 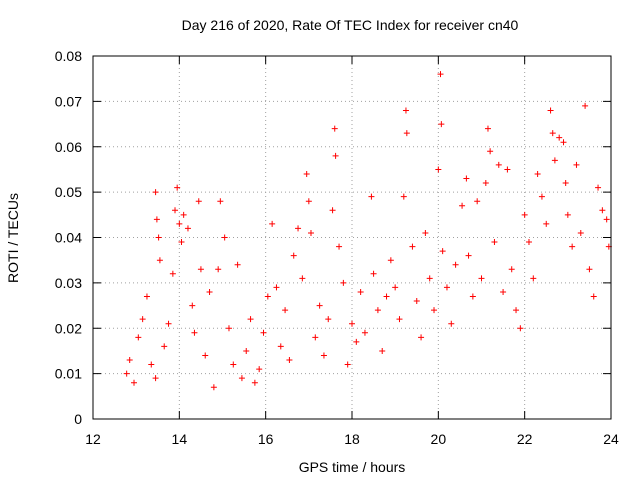 I want to click on y-axis-label: ROTI / TECUs, so click(x=13, y=238).